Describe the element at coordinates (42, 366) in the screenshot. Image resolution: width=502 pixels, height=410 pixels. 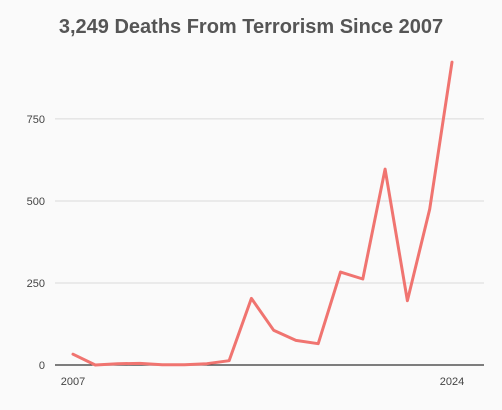
I see `y-tick-label: 0` at that location.